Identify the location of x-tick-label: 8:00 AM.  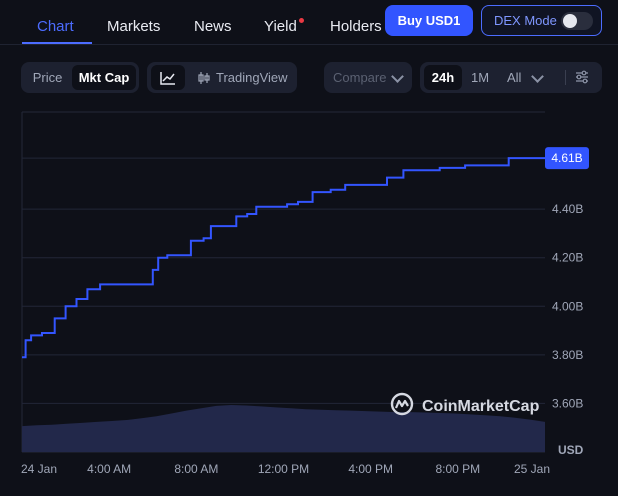
(196, 469).